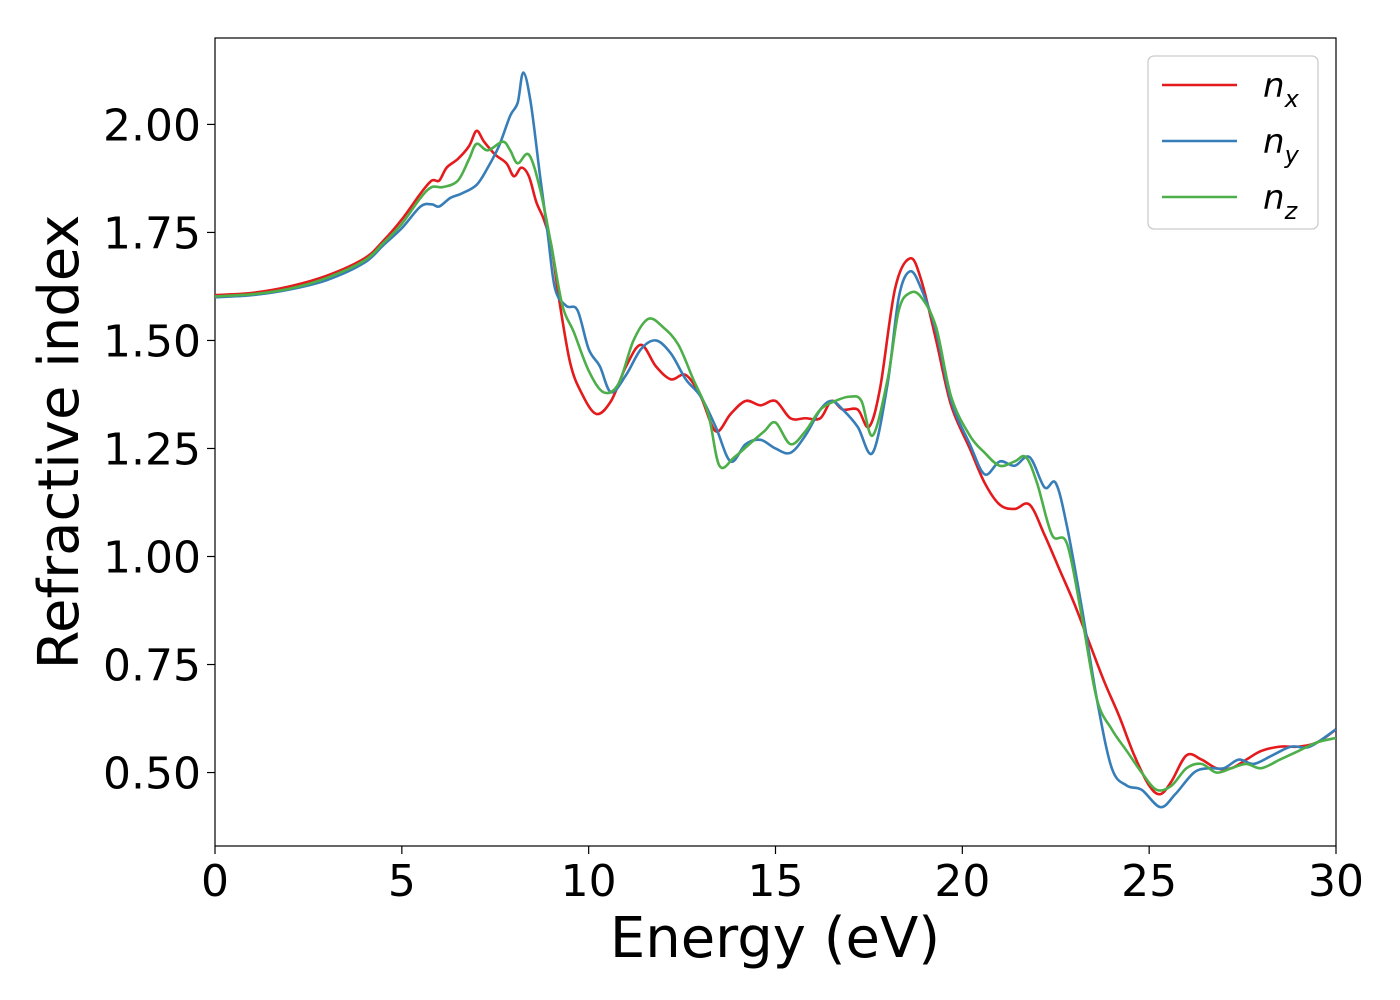 This screenshot has height=1000, width=1400. Describe the element at coordinates (152, 233) in the screenshot. I see `y-tick-label: 1.75` at that location.